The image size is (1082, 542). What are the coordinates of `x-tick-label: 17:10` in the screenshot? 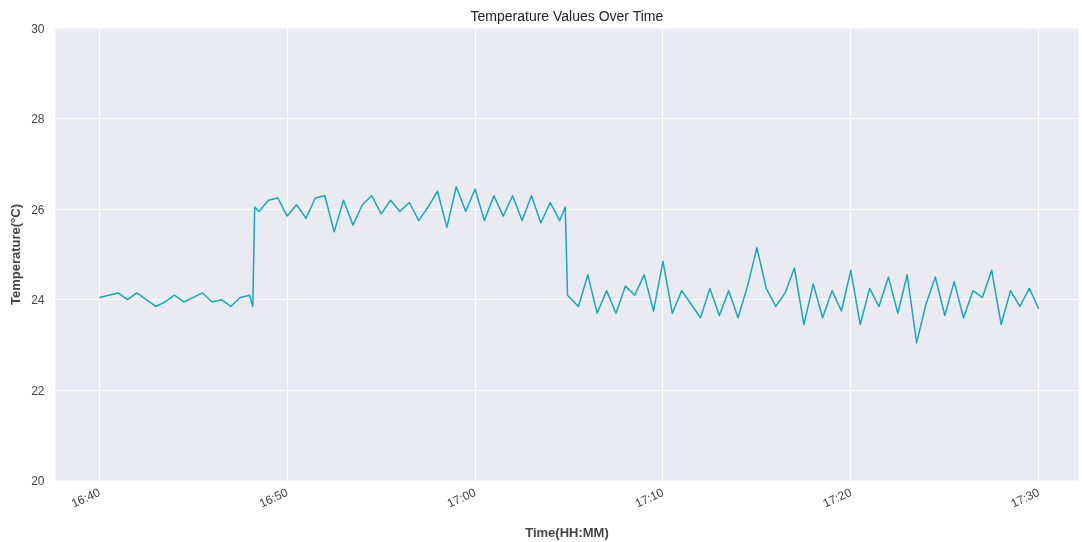 It's located at (649, 498).